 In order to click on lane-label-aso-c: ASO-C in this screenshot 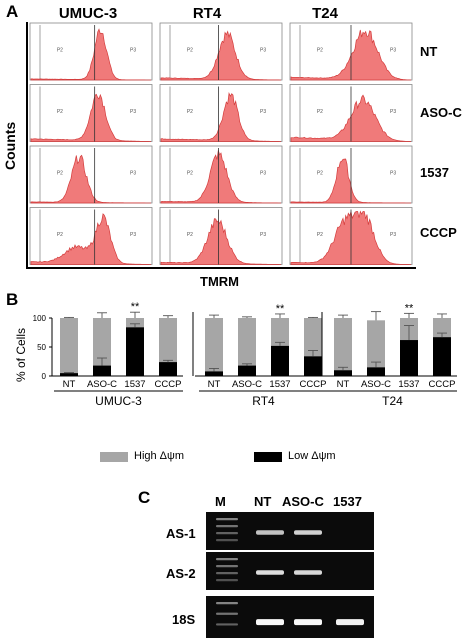, I will do `click(303, 501)`.